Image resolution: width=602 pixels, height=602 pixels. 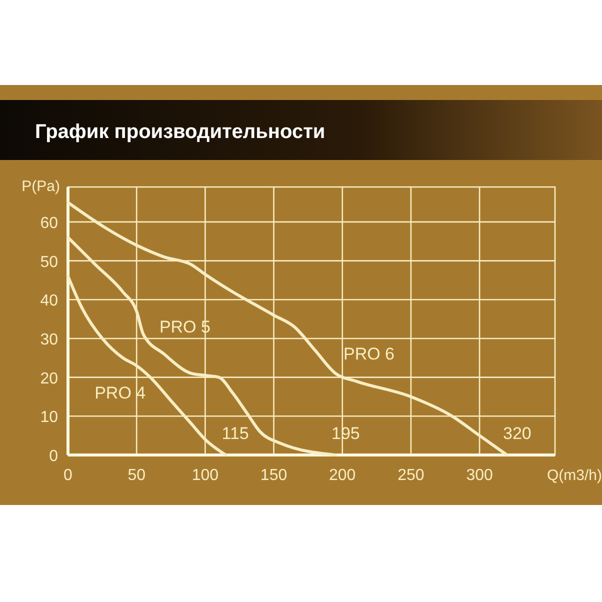 I want to click on y-tick-label: 0, so click(x=53, y=456).